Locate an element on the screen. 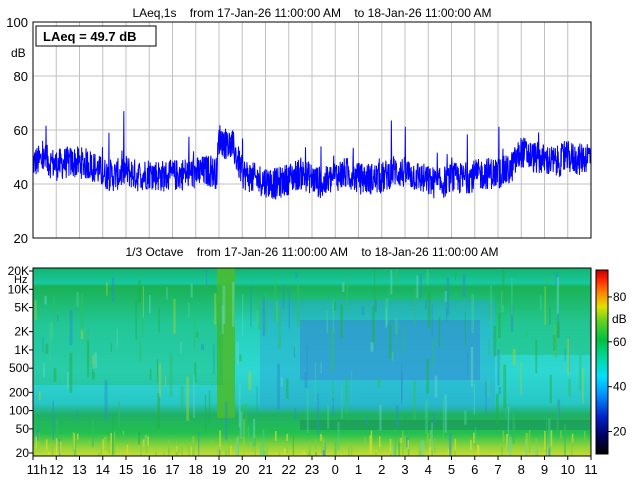  octave-x-tick-label: 18 is located at coordinates (196, 469).